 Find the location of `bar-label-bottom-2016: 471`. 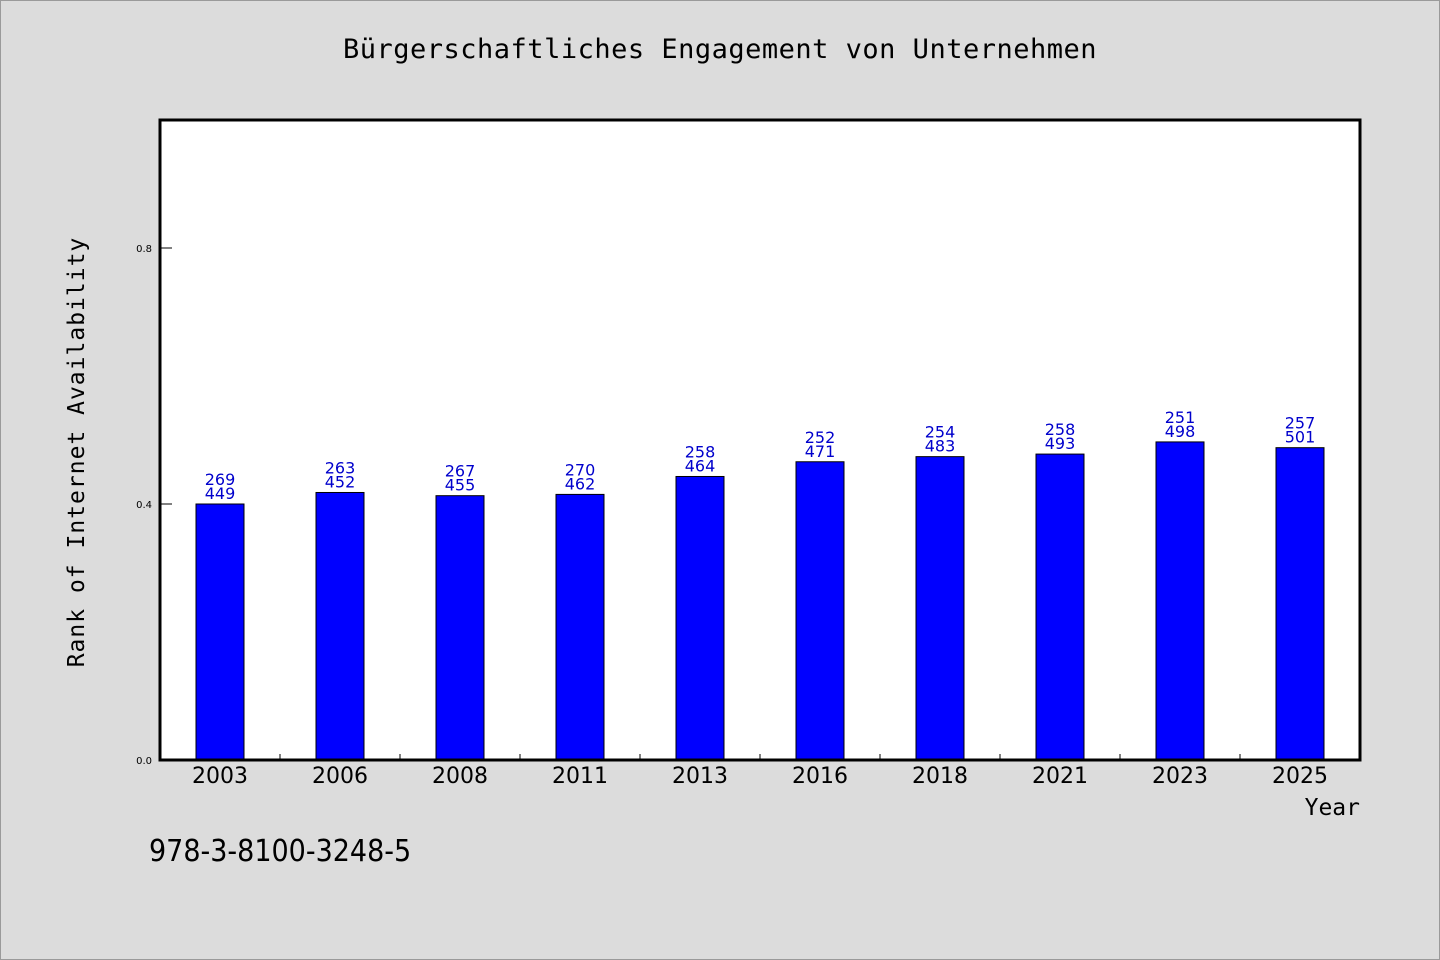

bar-label-bottom-2016: 471 is located at coordinates (820, 451).